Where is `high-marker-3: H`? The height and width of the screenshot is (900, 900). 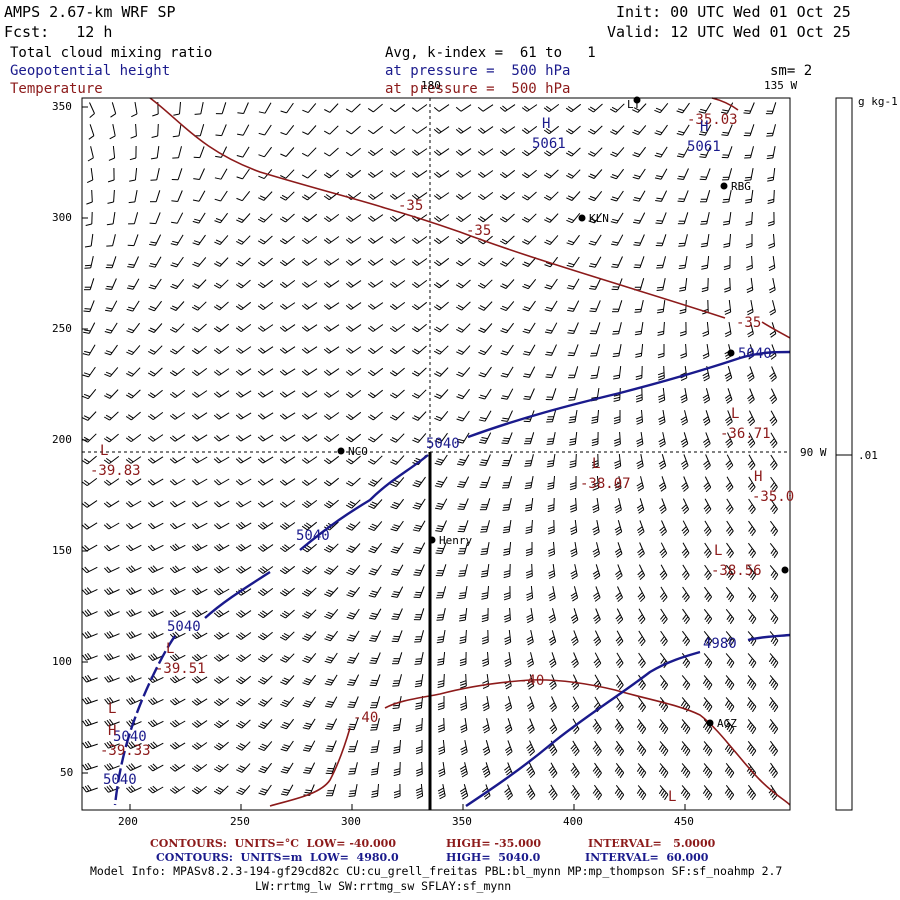 high-marker-3: H is located at coordinates (758, 477).